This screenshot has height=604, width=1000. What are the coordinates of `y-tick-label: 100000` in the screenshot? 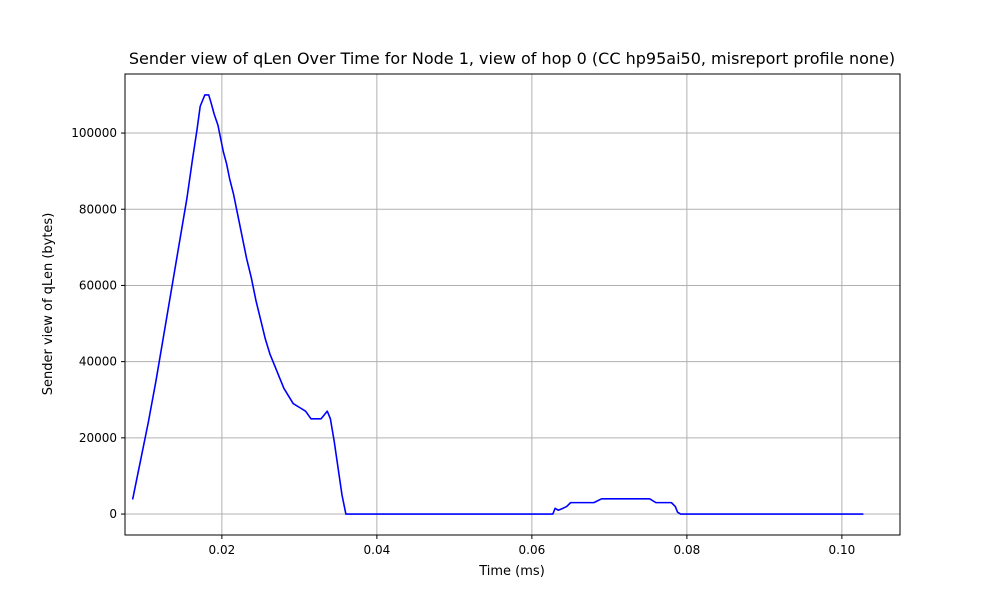 It's located at (94, 133).